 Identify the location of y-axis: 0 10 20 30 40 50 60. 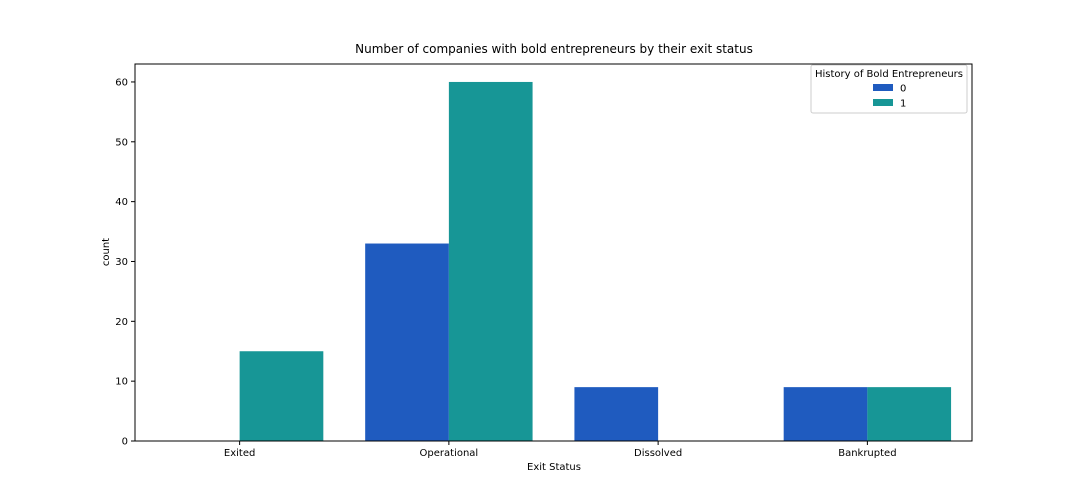
(125, 262).